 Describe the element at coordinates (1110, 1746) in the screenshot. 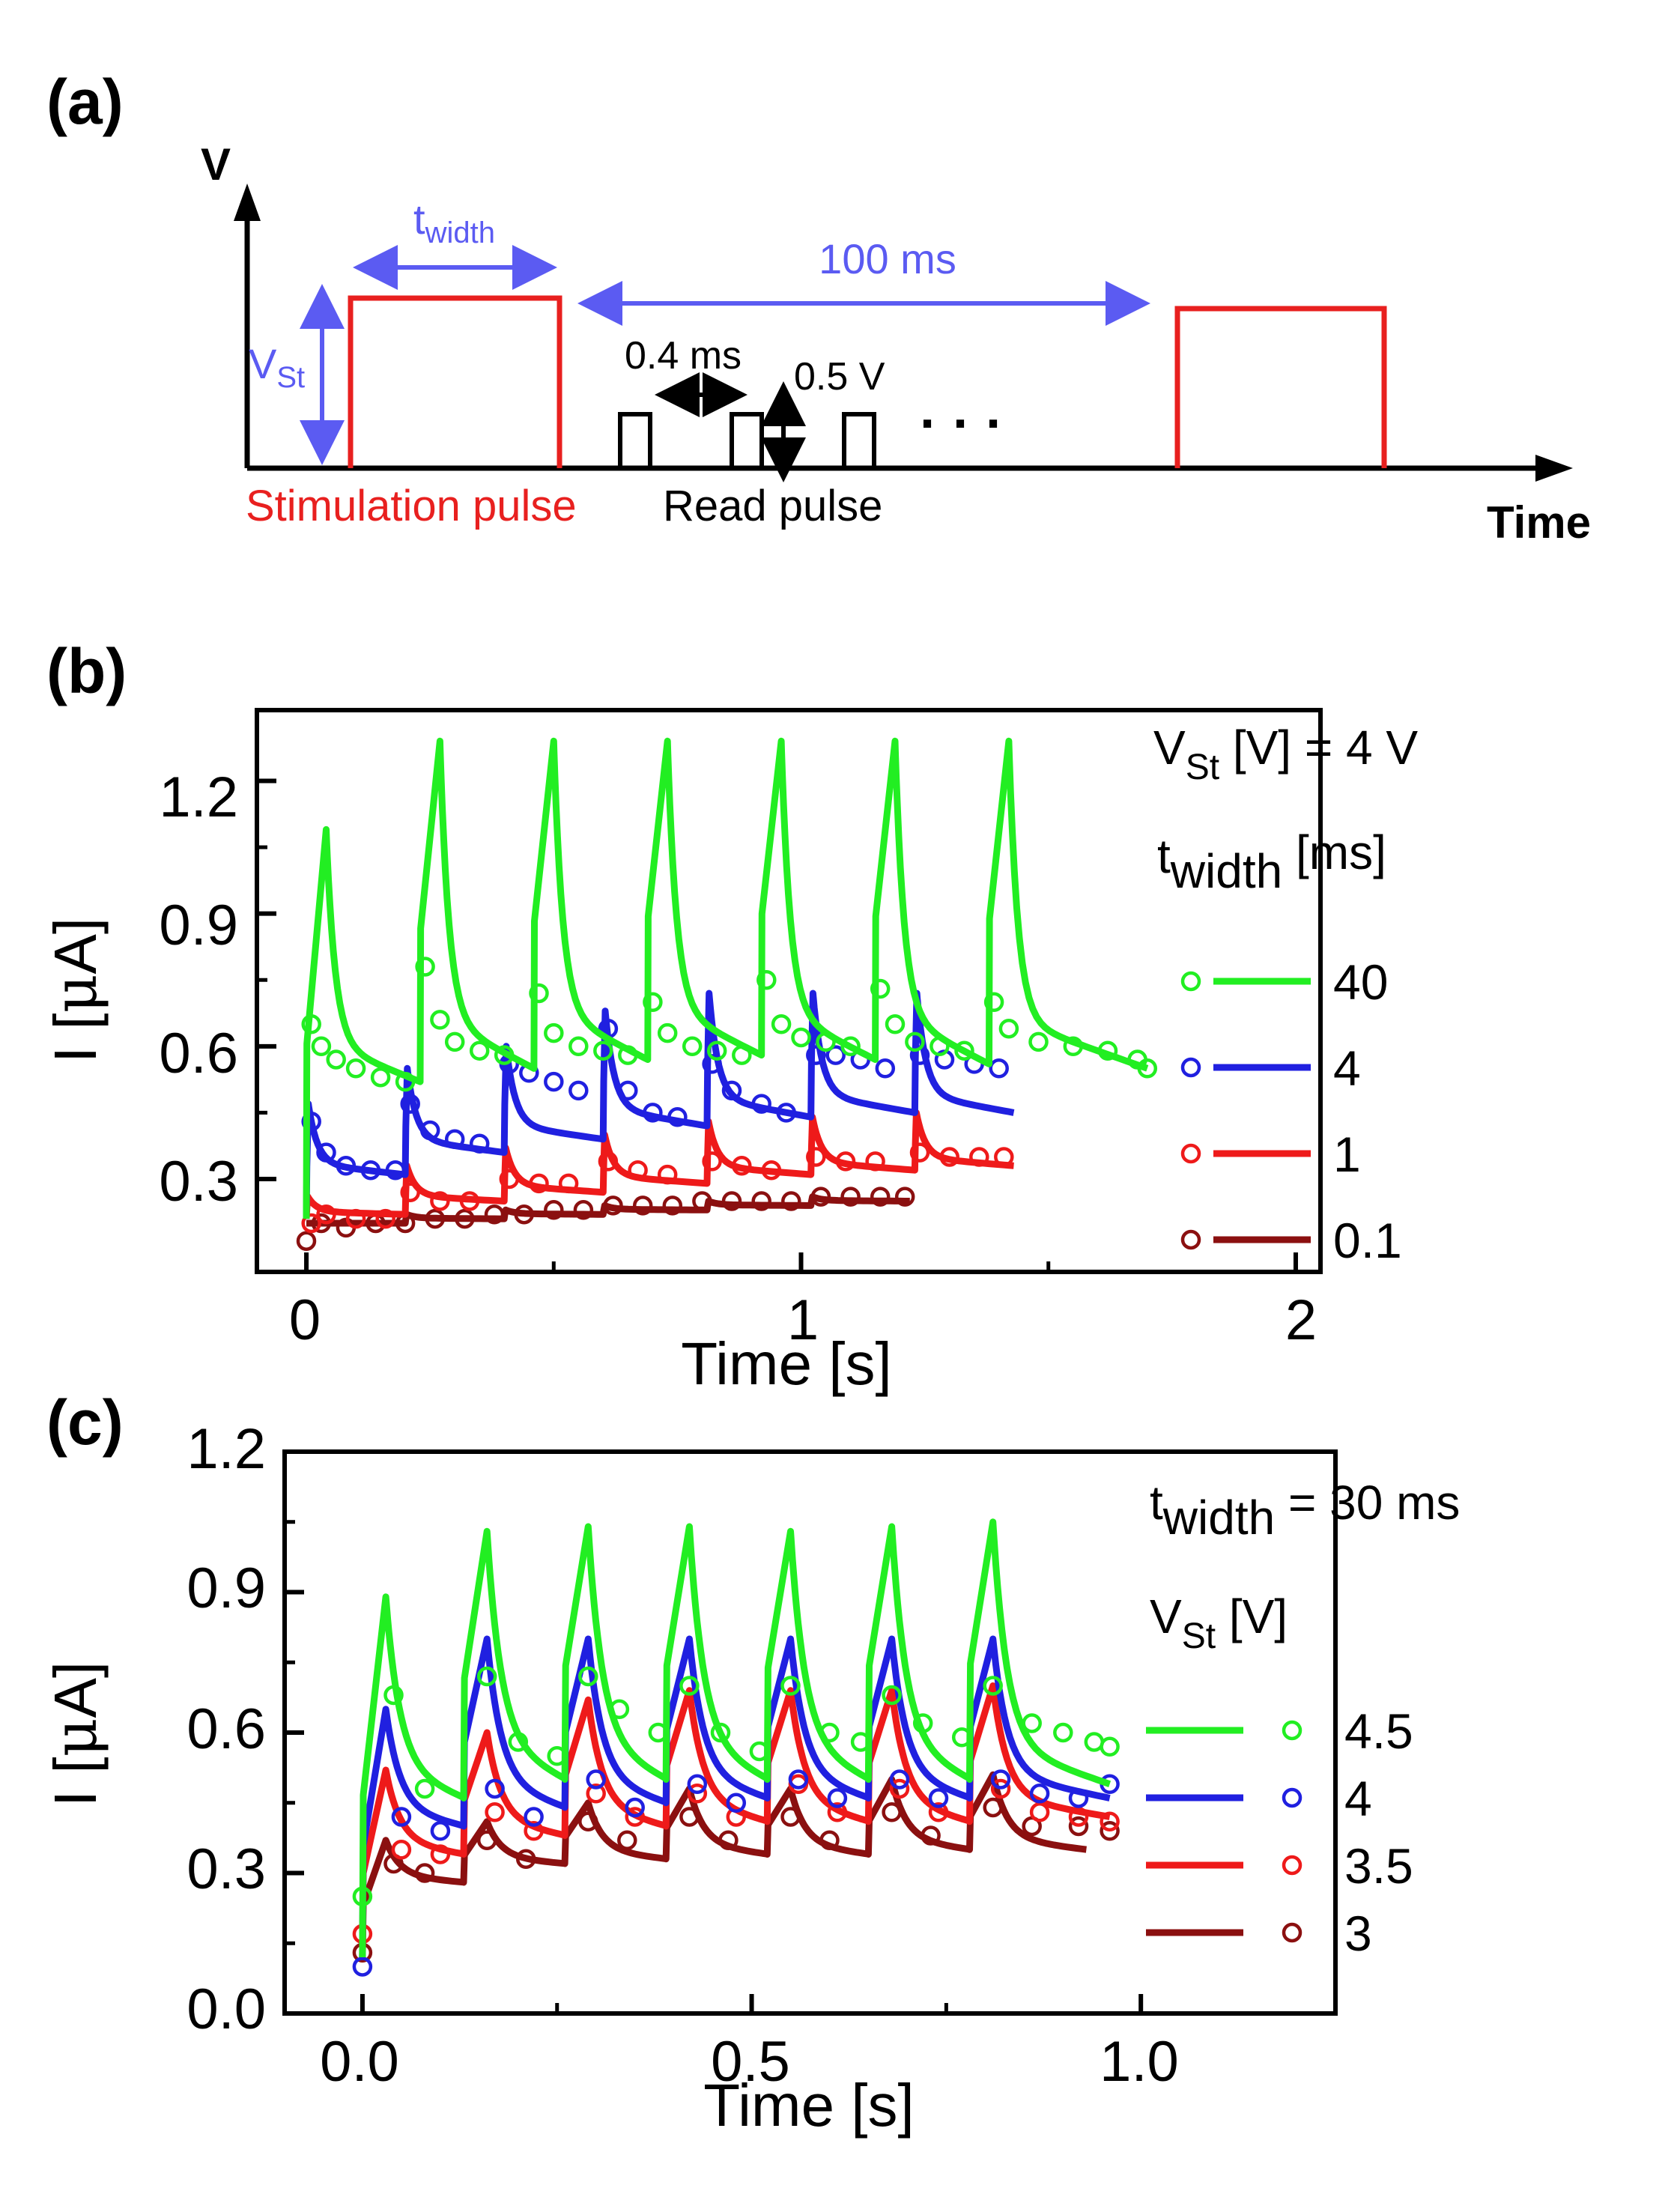

I see `data-point-c-4.5-22` at that location.